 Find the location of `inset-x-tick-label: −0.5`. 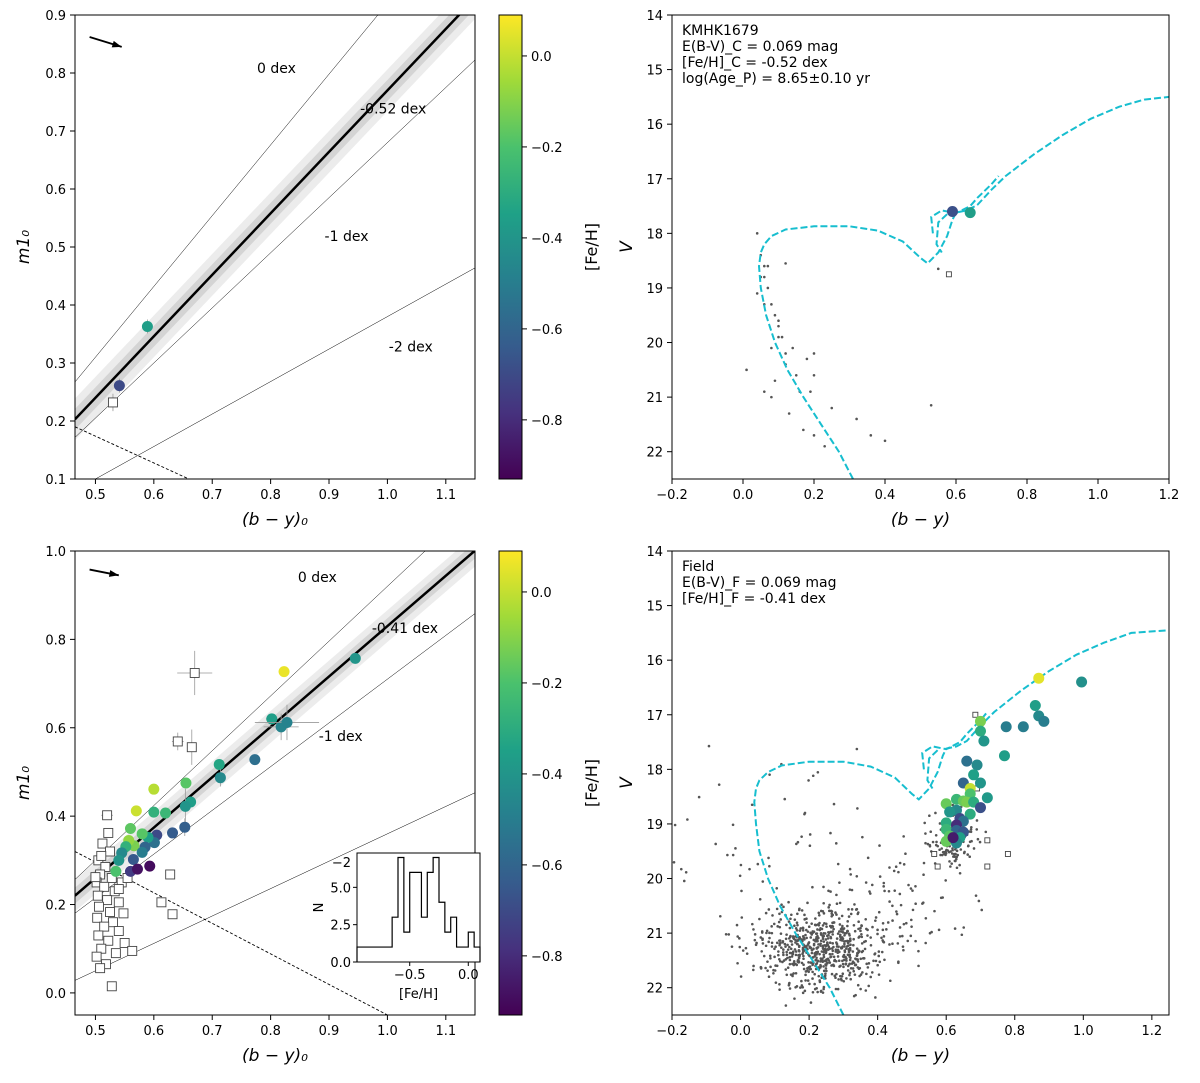

inset-x-tick-label: −0.5 is located at coordinates (410, 975).